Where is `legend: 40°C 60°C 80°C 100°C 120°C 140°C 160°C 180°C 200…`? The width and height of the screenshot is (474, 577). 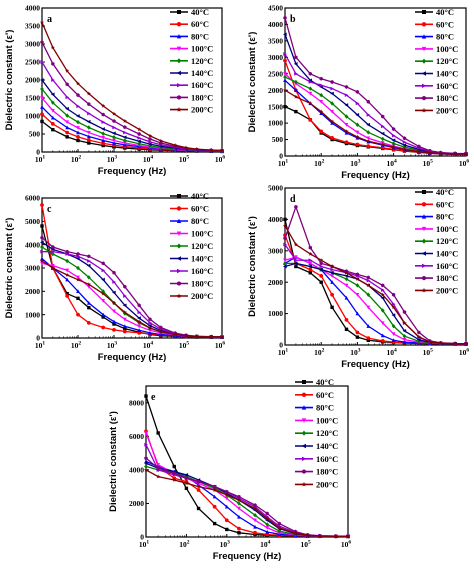
legend: 40°C 60°C 80°C 100°C 120°C 140°C 160°C 180°C 200… is located at coordinates (436, 61).